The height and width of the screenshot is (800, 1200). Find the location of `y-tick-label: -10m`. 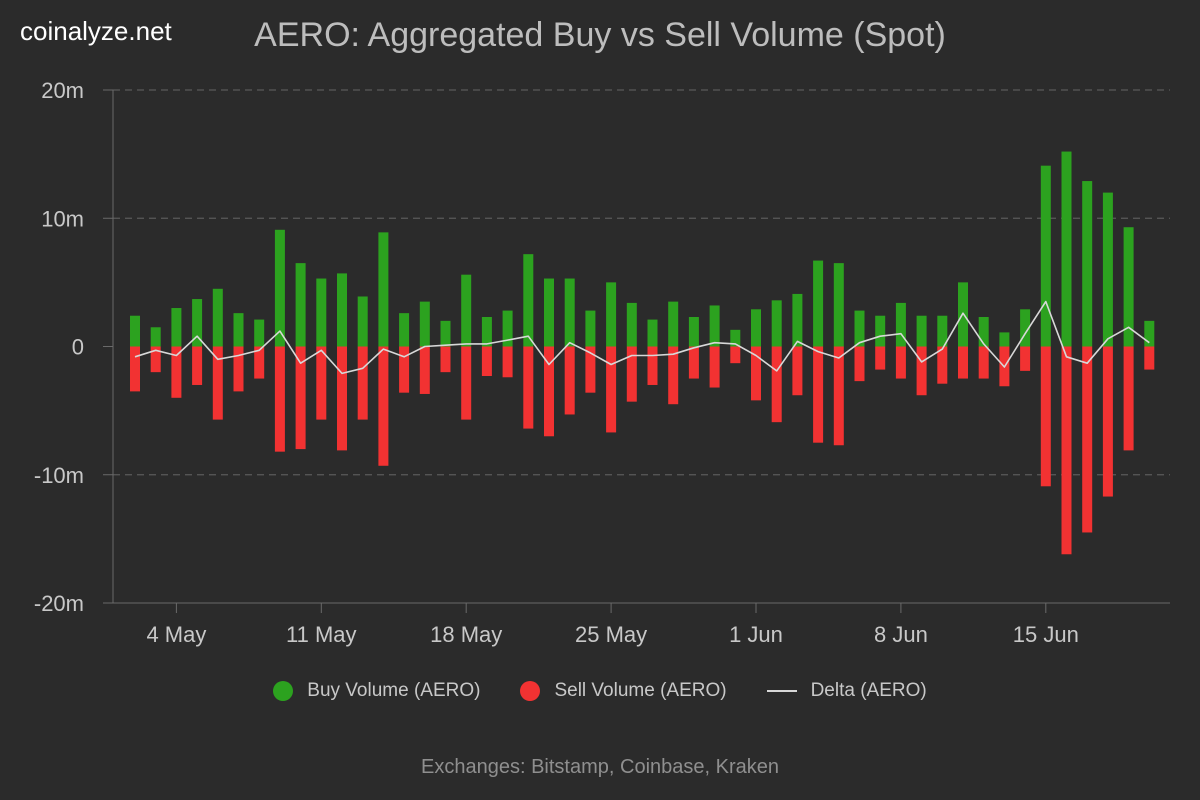

y-tick-label: -10m is located at coordinates (59, 475).